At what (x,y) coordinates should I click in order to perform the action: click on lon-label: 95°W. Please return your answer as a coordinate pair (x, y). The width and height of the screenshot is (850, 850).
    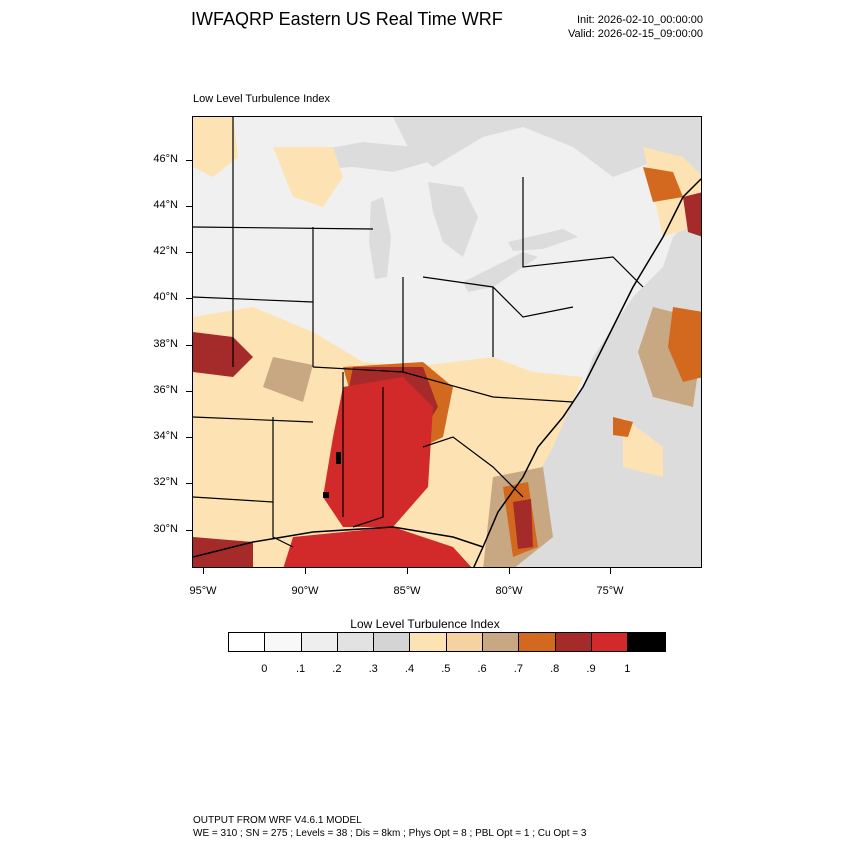
    Looking at the image, I should click on (203, 591).